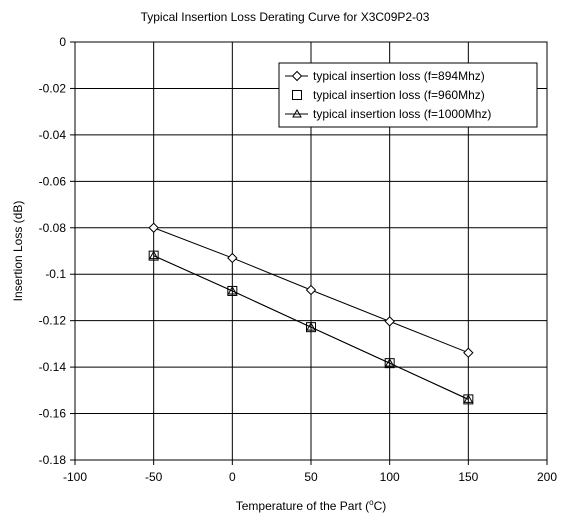 Image resolution: width=565 pixels, height=518 pixels. I want to click on y-tick-label: -0.02, so click(53, 88).